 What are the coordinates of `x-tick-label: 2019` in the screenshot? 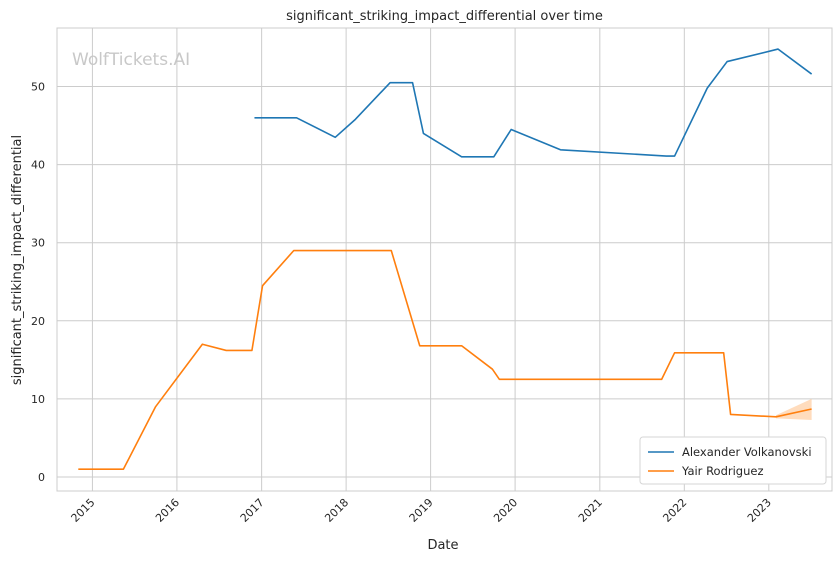 It's located at (421, 510).